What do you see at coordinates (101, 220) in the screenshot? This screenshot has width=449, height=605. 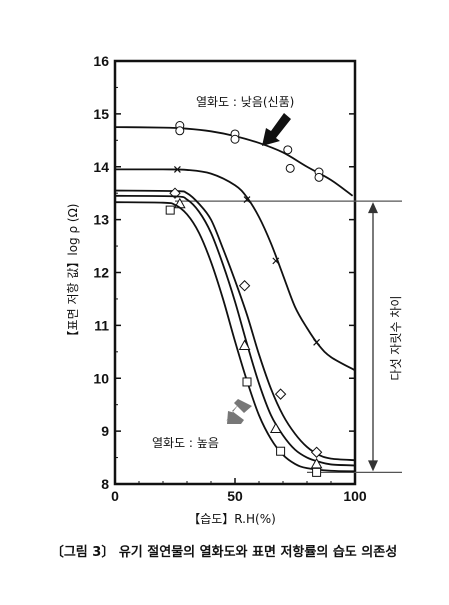 I see `y-tick-label: 13` at bounding box center [101, 220].